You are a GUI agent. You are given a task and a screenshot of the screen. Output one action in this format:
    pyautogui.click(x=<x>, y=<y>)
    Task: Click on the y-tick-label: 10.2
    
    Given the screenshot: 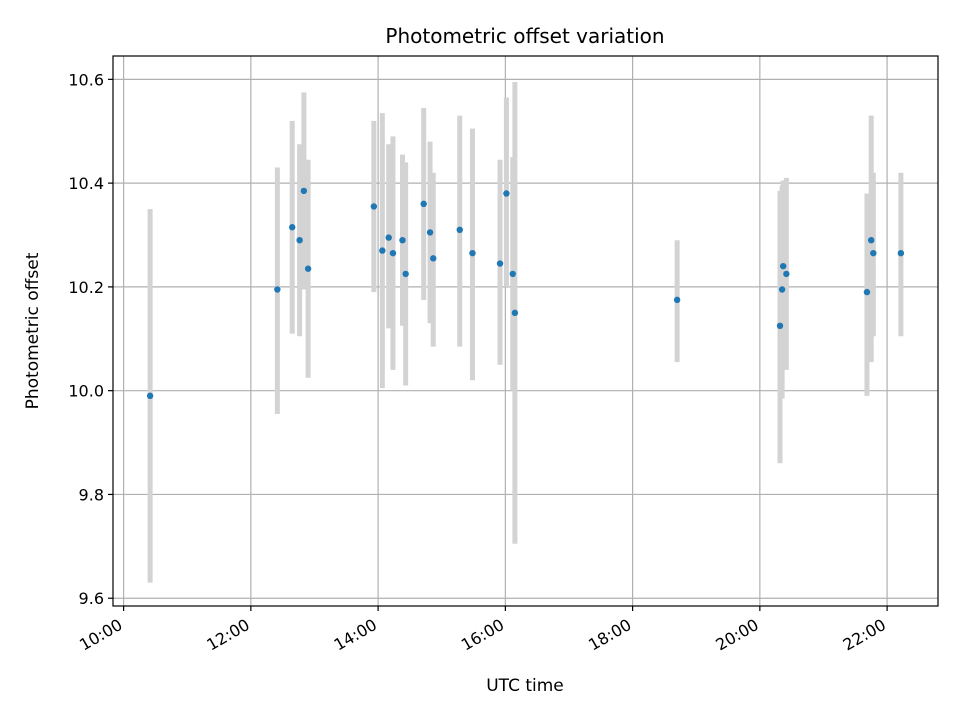 What is the action you would take?
    pyautogui.click(x=86, y=287)
    